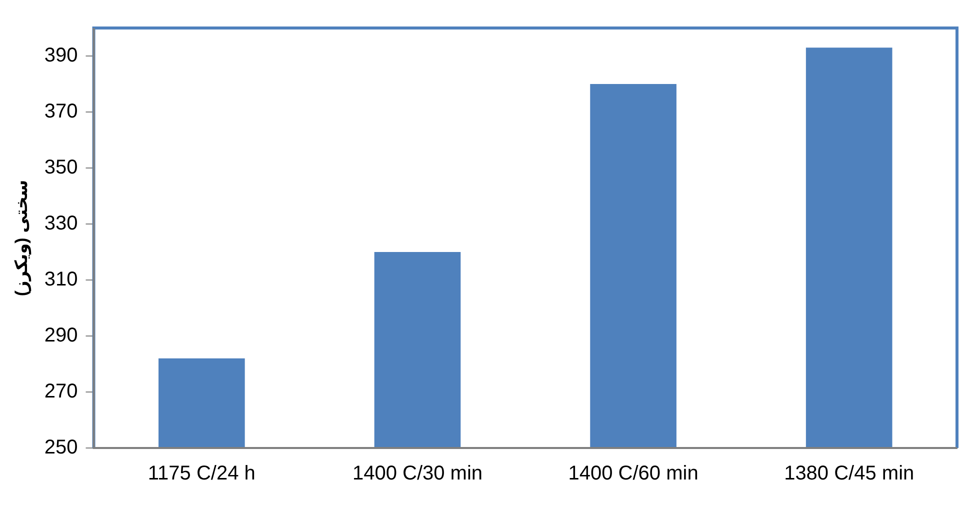 The width and height of the screenshot is (969, 508). I want to click on x-tick-label: 1400 C/60 min, so click(633, 473).